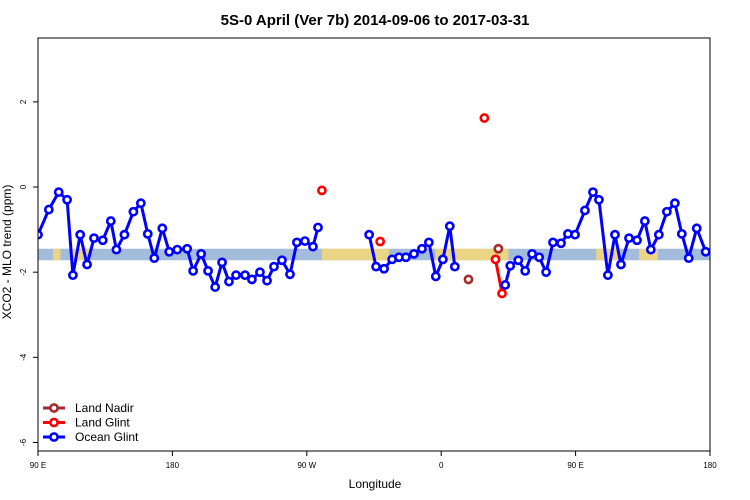 The width and height of the screenshot is (750, 500). I want to click on x-axis-label: Longitude, so click(375, 484).